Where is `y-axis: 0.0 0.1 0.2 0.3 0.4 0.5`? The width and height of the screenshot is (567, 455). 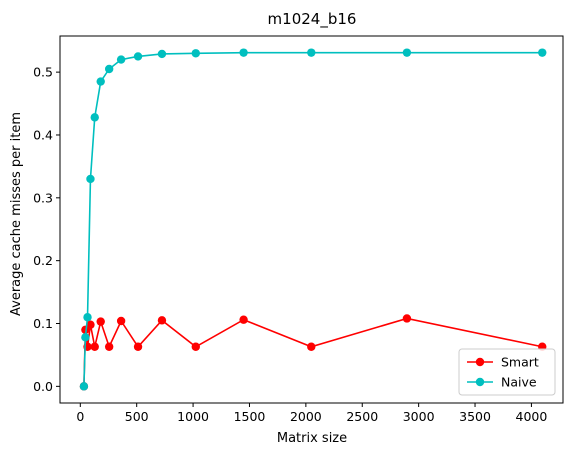
y-axis: 0.0 0.1 0.2 0.3 0.4 0.5 is located at coordinates (46, 229).